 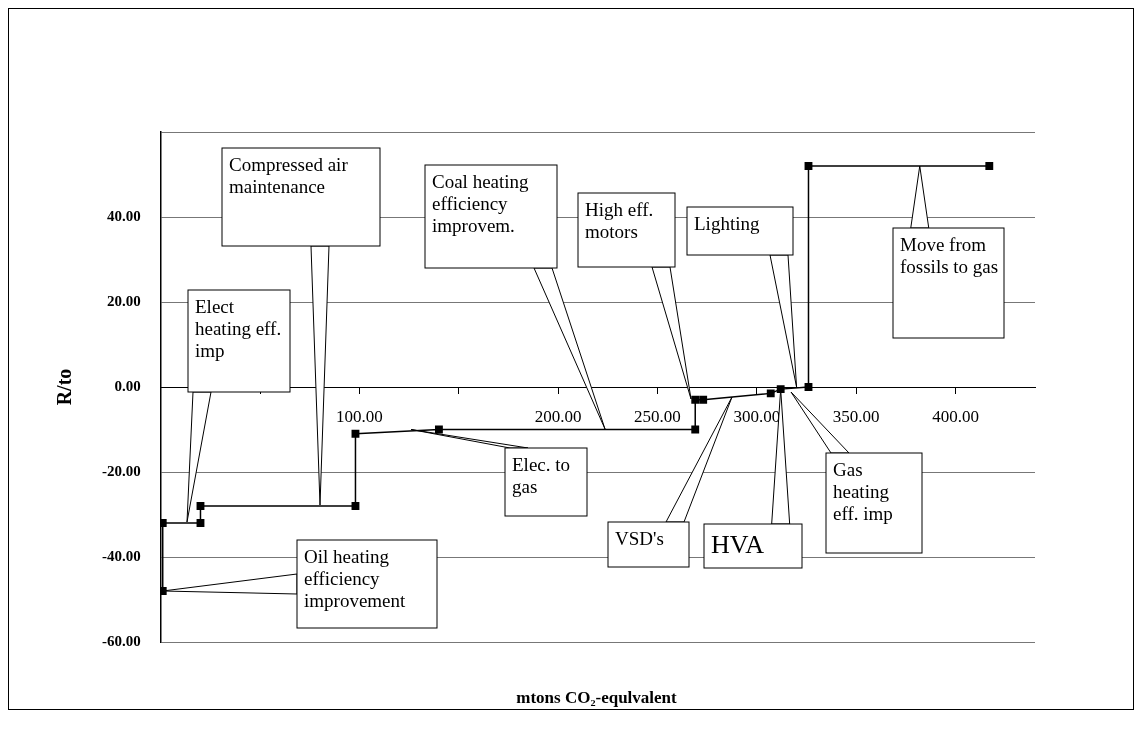 I want to click on annotation: Oil heating efficiency improvement, so click(x=355, y=579).